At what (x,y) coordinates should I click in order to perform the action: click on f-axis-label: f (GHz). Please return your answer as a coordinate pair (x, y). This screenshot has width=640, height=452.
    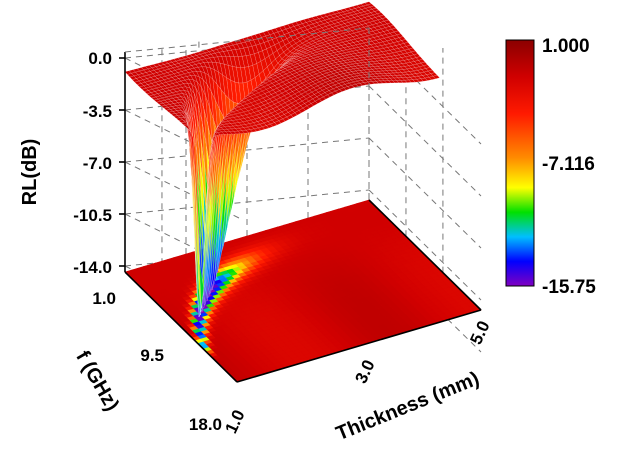
    Looking at the image, I should click on (97, 381).